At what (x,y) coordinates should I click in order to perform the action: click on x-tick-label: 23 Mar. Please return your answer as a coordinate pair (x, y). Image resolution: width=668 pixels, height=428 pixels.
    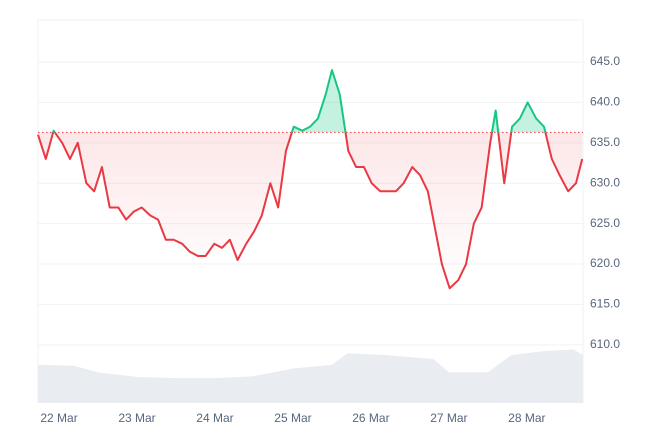
    Looking at the image, I should click on (136, 418).